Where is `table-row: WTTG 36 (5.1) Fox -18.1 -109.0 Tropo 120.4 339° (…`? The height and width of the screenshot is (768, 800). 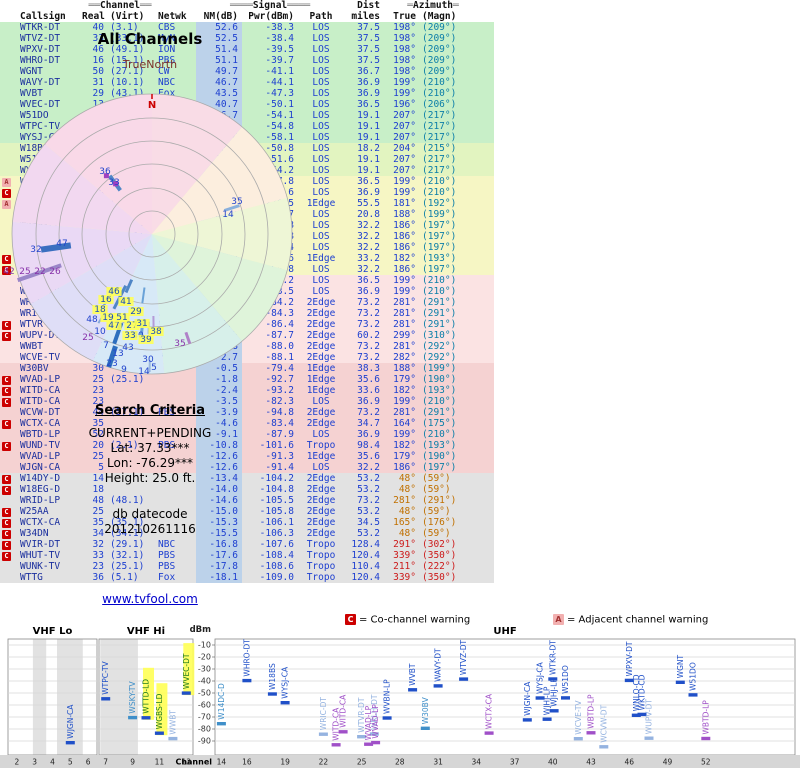
table-row: WTTG 36 (5.1) Fox -18.1 -109.0 Tropo 120.4 339° (… is located at coordinates (247, 577).